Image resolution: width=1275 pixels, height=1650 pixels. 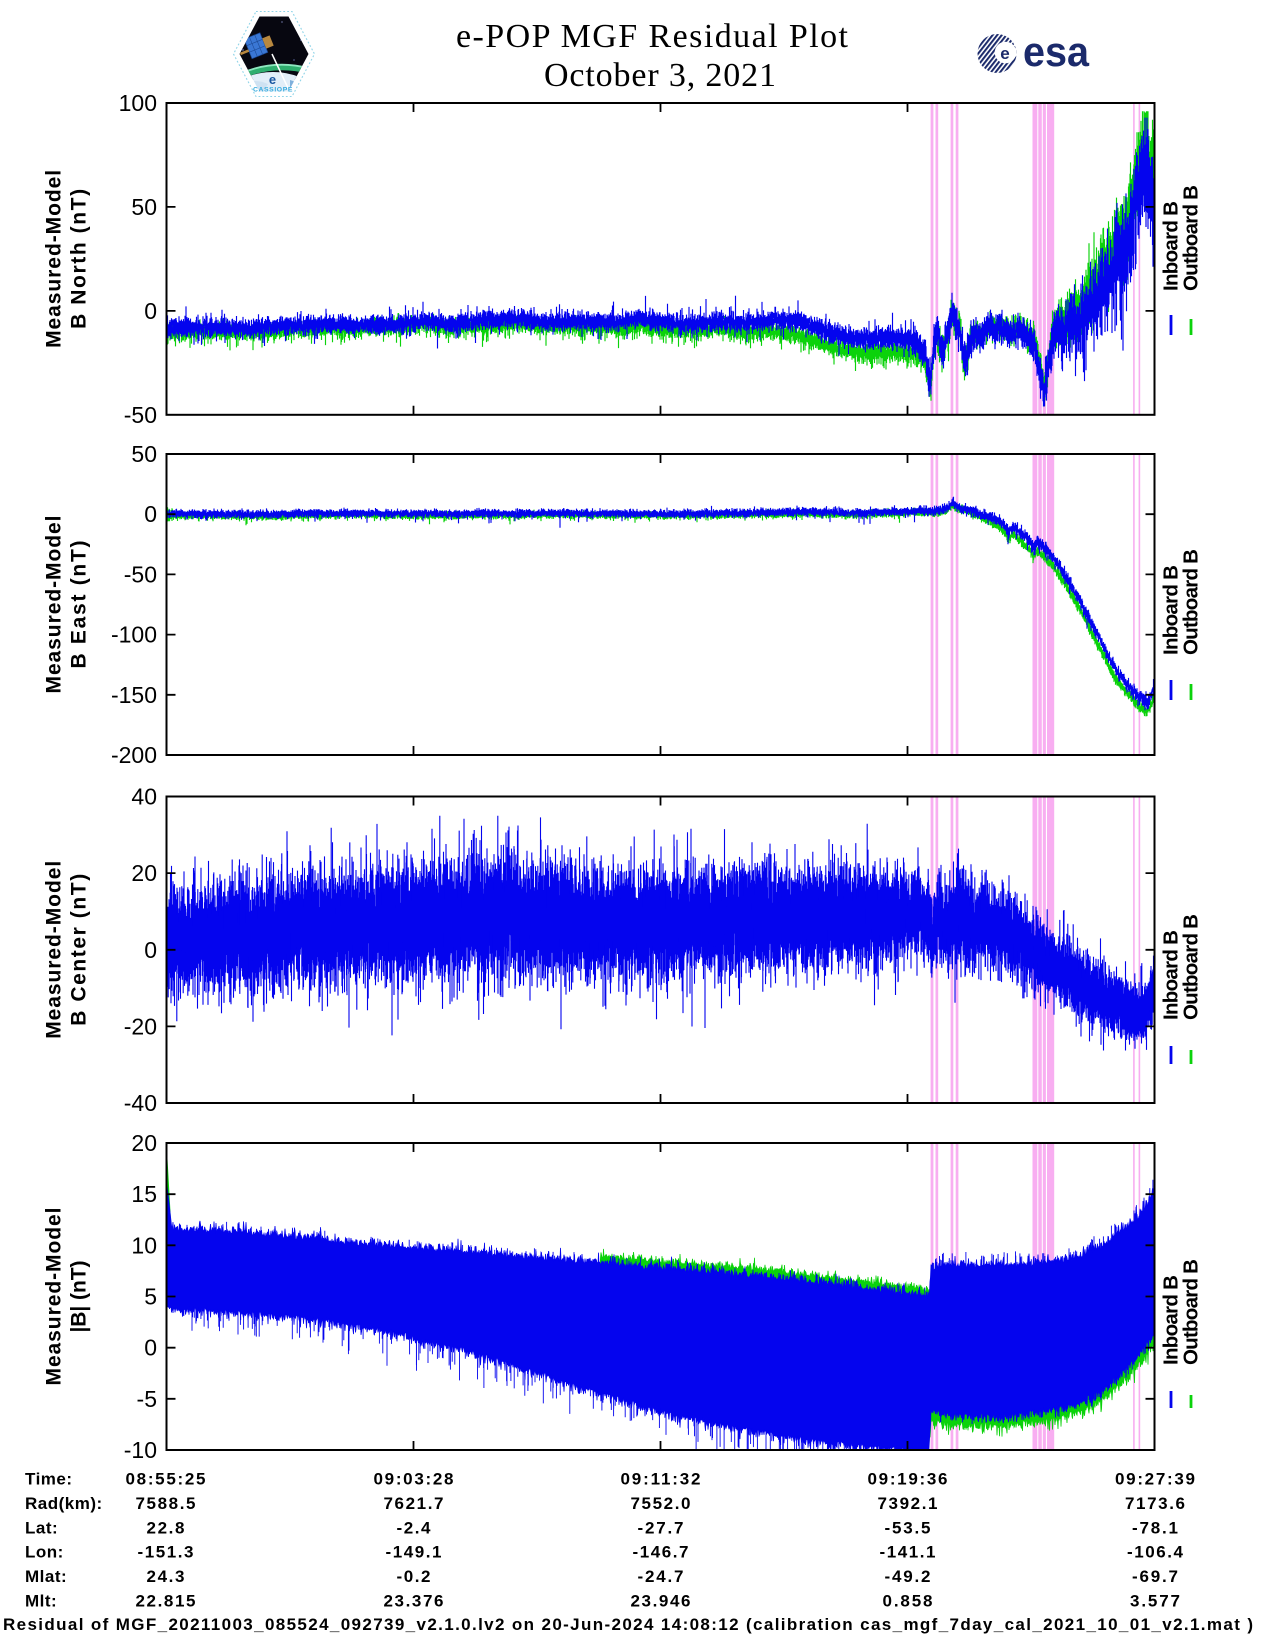 What do you see at coordinates (79, 259) in the screenshot?
I see `svg-text: B North (nT)` at bounding box center [79, 259].